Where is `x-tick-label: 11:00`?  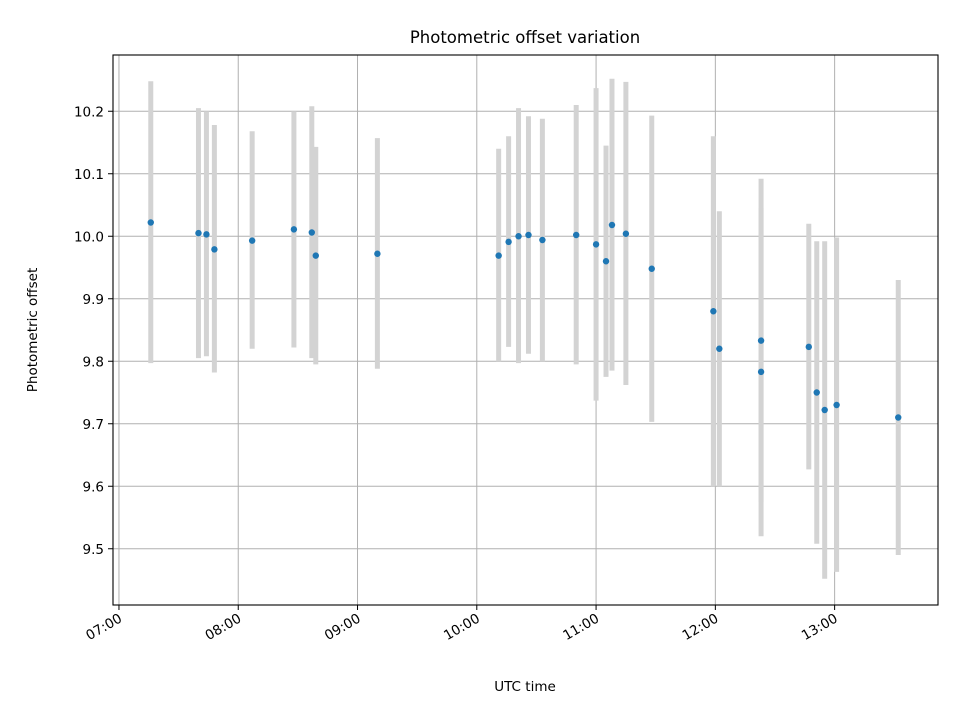 x-tick-label: 11:00 is located at coordinates (581, 627).